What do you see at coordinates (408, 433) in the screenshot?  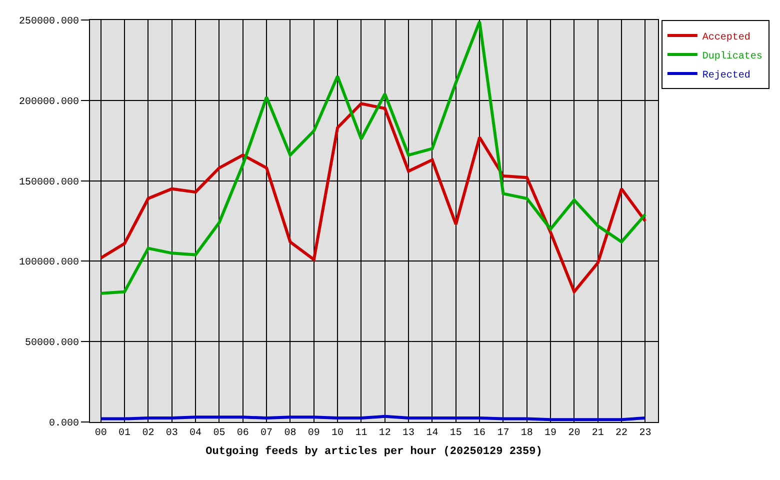 I see `x-tick-label: 13` at bounding box center [408, 433].